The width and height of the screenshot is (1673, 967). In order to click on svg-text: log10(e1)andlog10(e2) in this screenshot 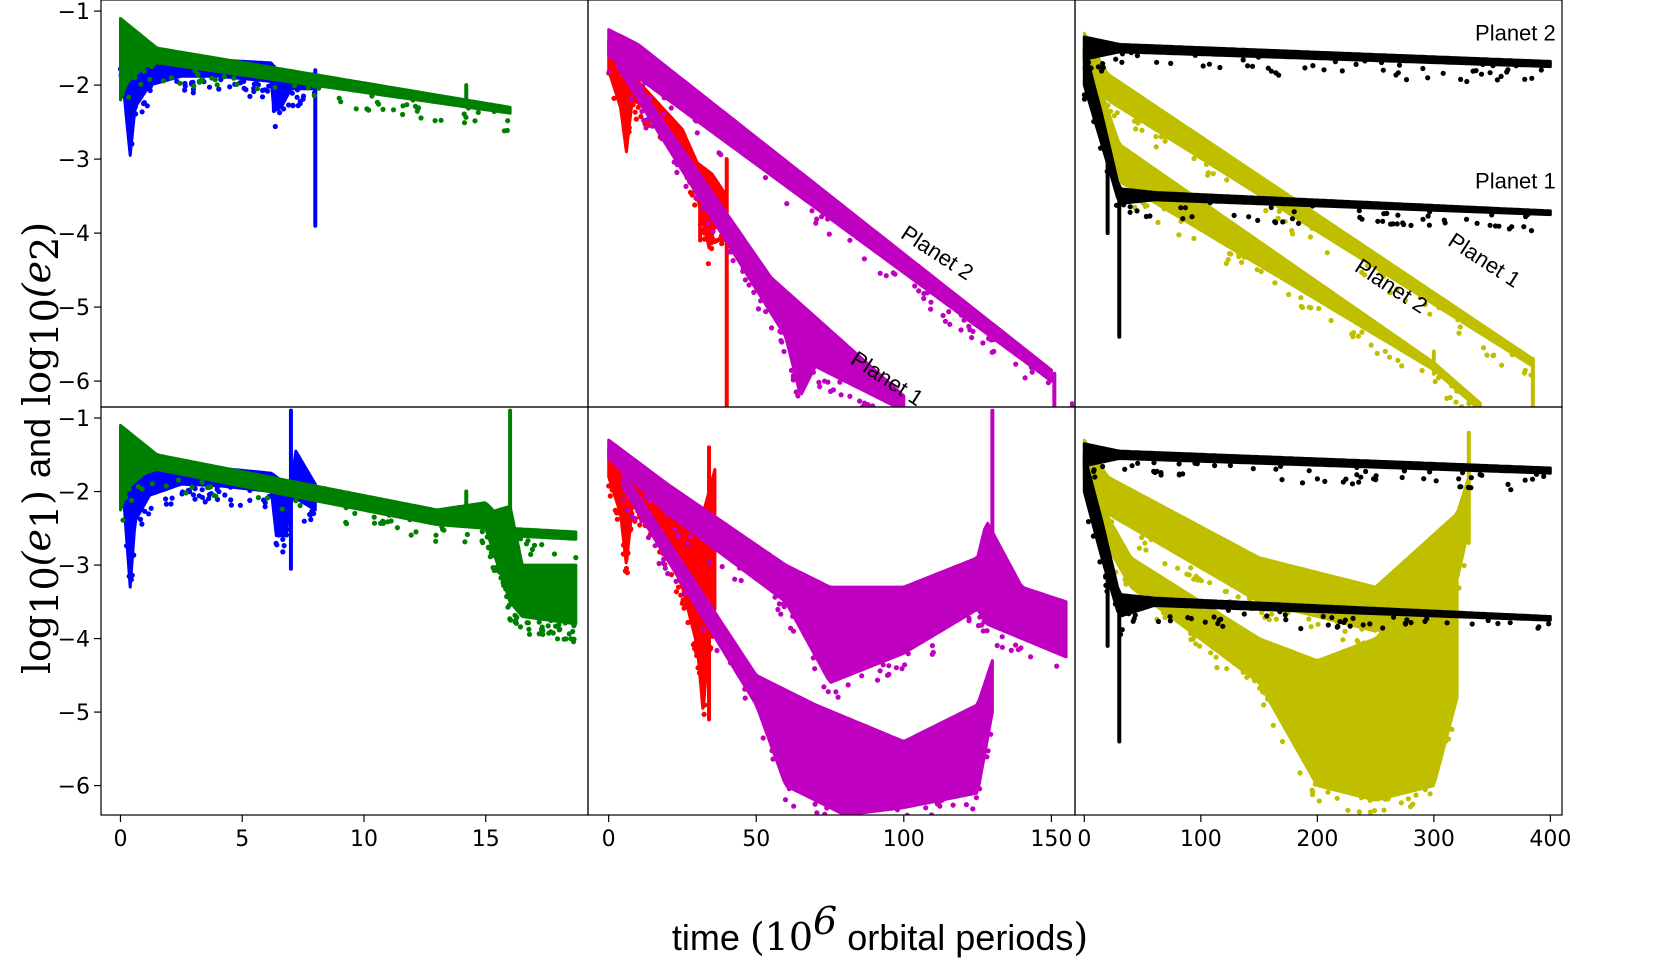, I will do `click(41, 448)`.